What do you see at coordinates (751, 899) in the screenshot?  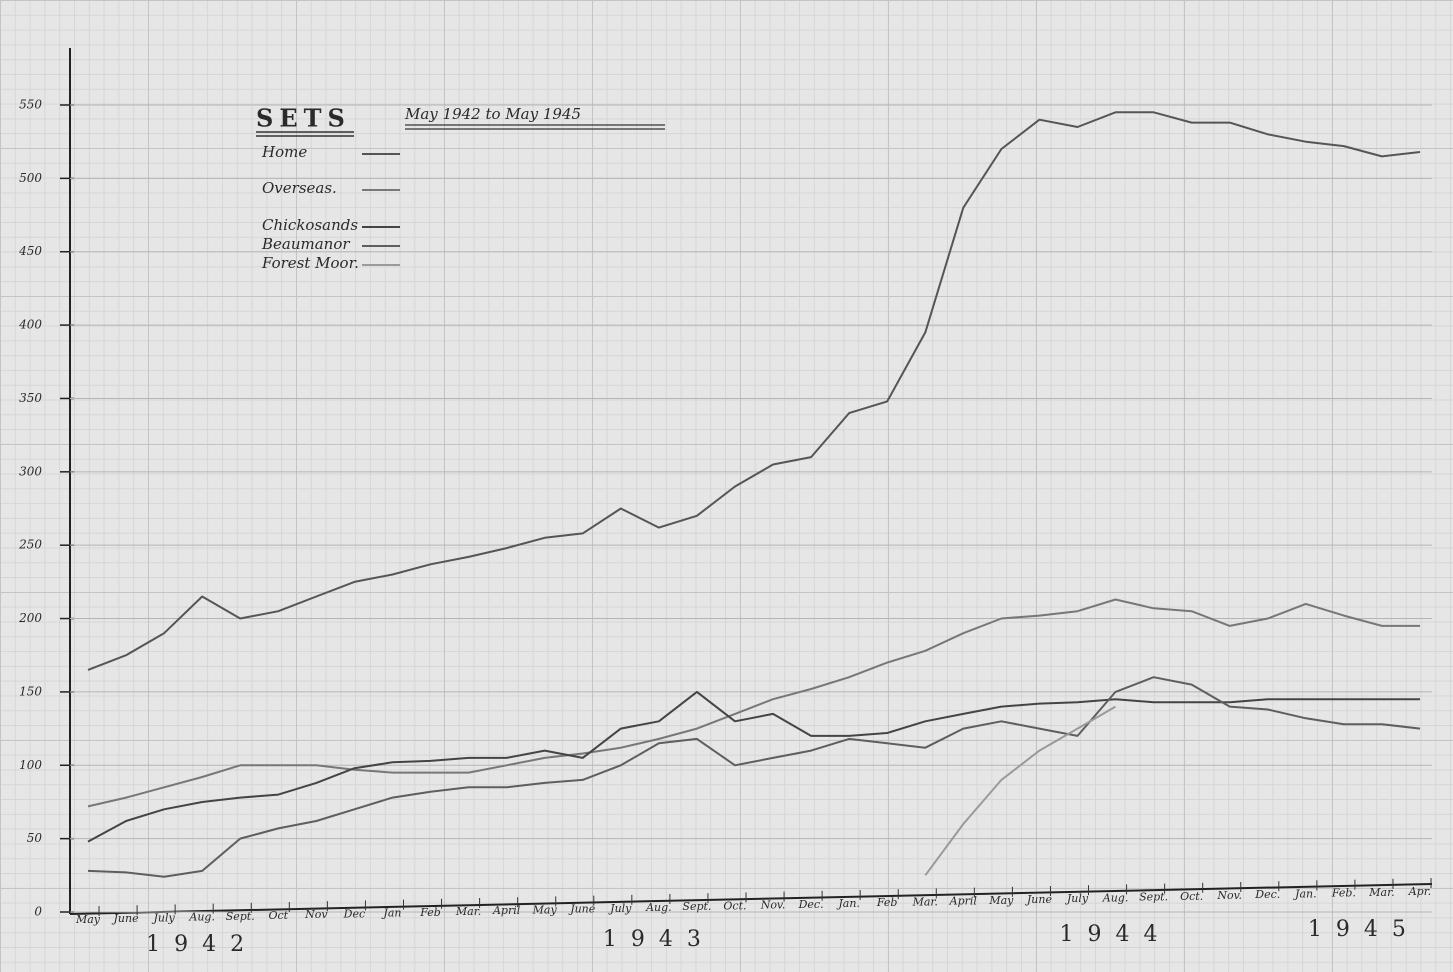 I see `x-axis` at bounding box center [751, 899].